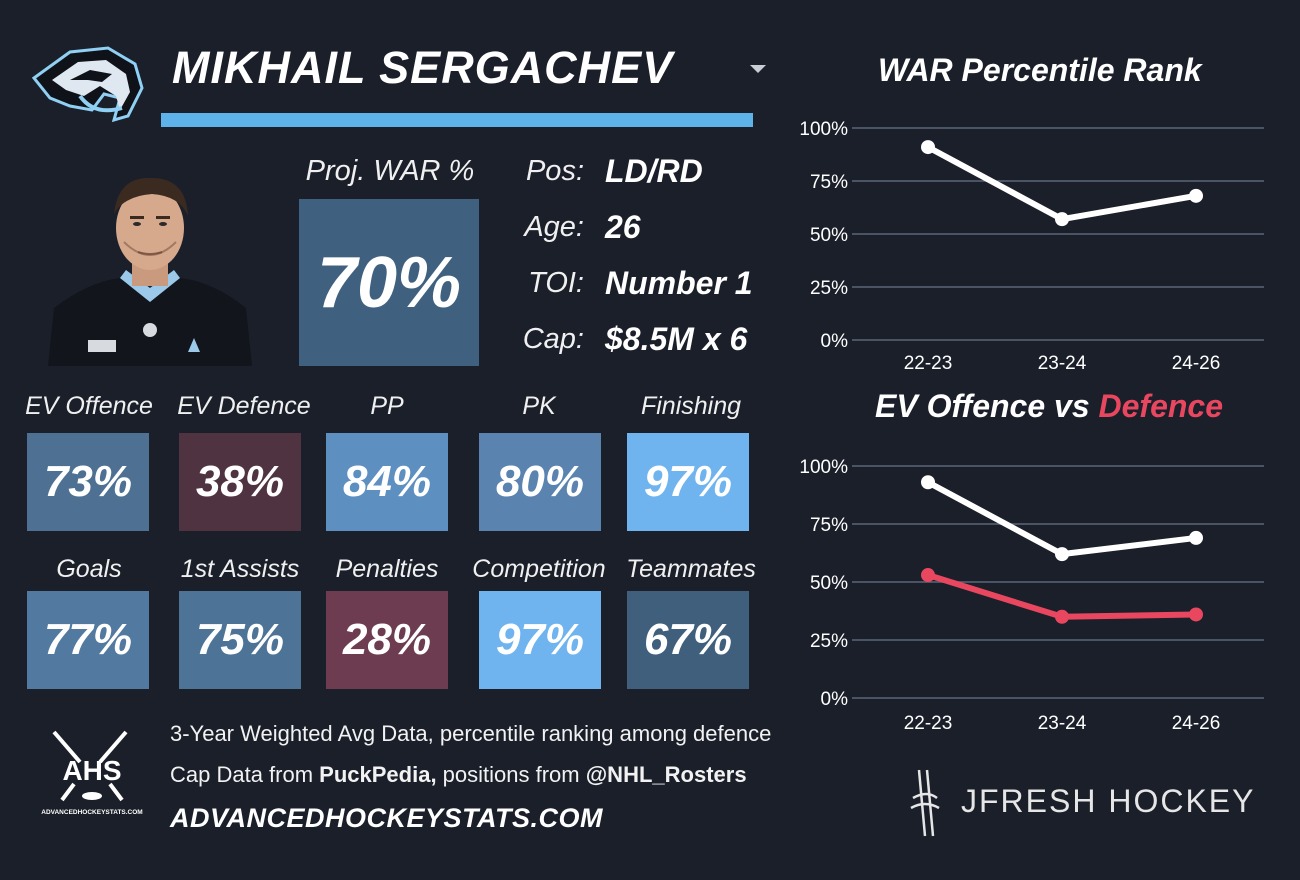 The height and width of the screenshot is (880, 1300). What do you see at coordinates (987, 406) in the screenshot?
I see `chart2-title-part1: EV Offence vs` at bounding box center [987, 406].